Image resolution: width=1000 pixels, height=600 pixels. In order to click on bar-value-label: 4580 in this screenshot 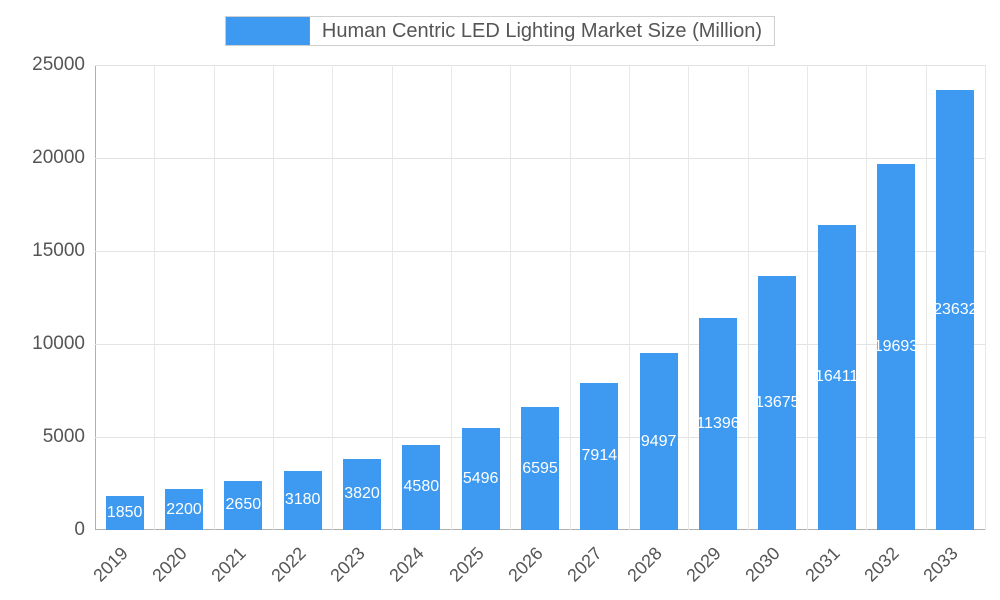, I will do `click(421, 487)`.